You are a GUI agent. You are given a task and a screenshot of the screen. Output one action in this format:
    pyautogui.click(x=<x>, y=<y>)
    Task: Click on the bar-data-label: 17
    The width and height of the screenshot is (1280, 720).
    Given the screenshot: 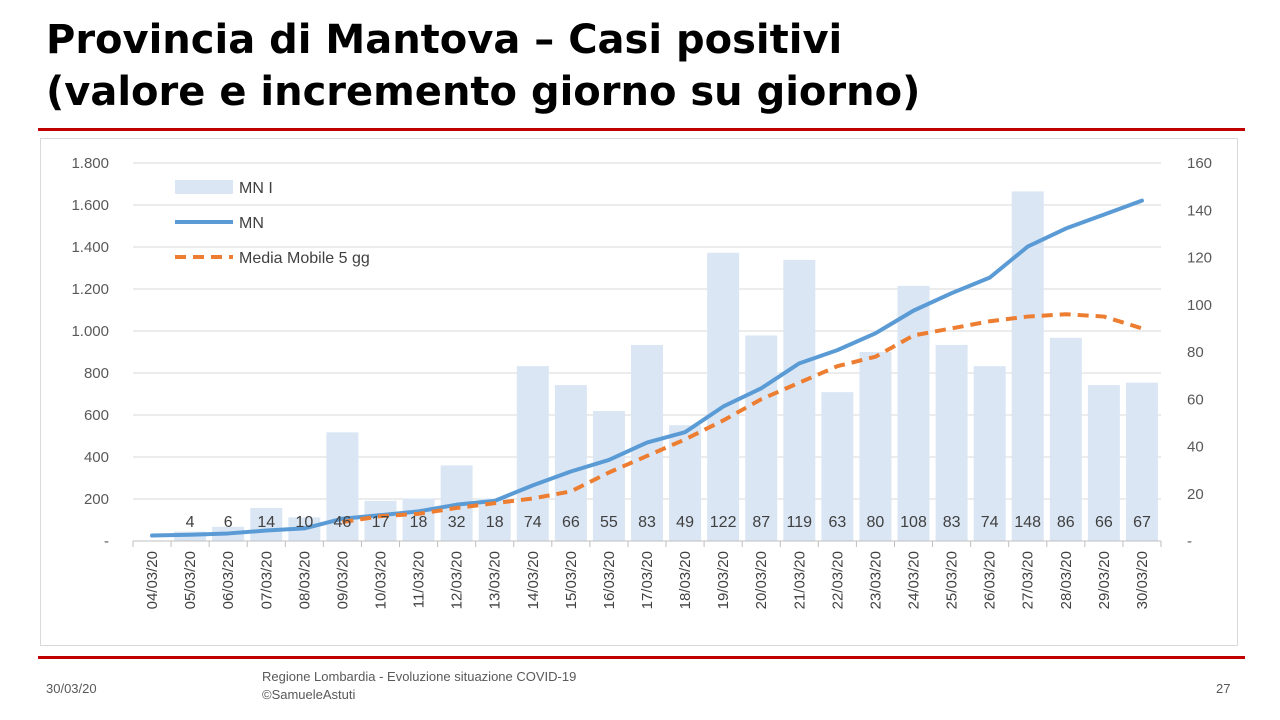 What is the action you would take?
    pyautogui.click(x=381, y=522)
    